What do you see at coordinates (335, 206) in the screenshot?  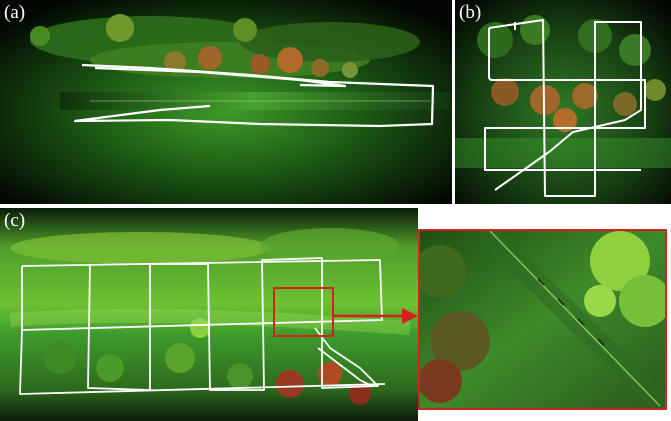 I see `panel-separator-horizontal` at bounding box center [335, 206].